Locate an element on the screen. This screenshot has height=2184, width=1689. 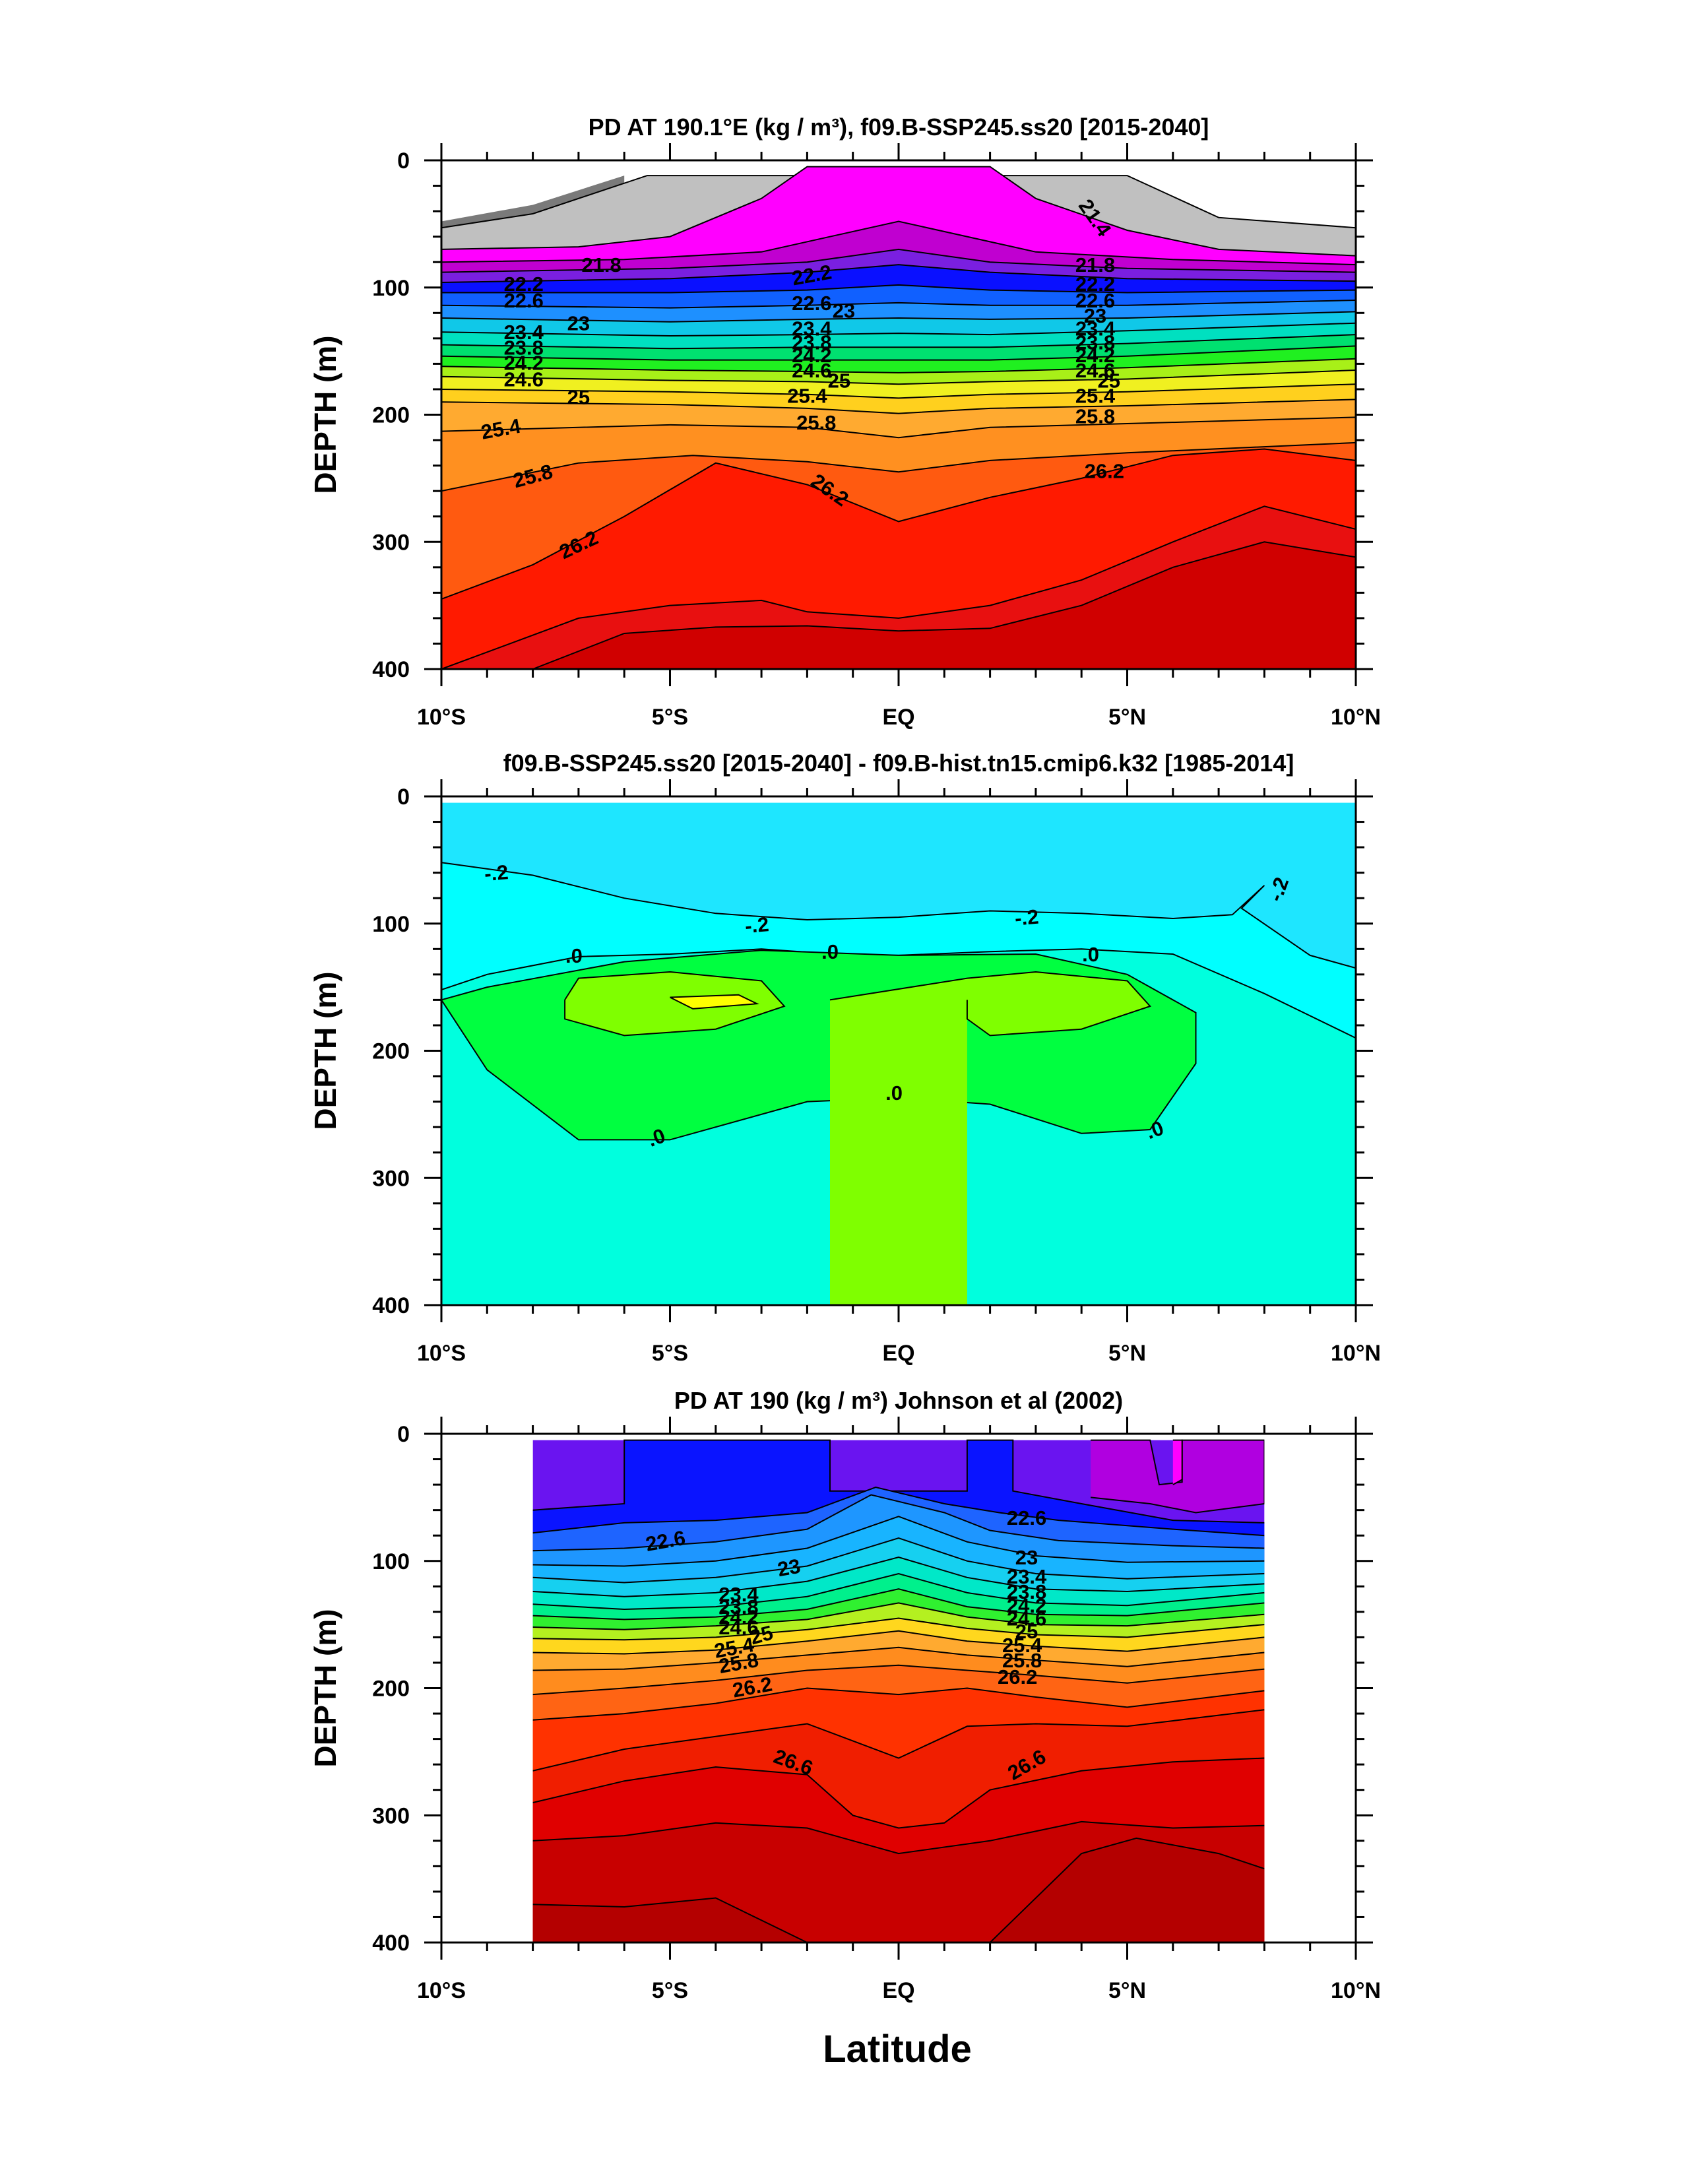
contour-field: -.2-.2 -.2-.2.0.0.0.0.0.0 is located at coordinates (898, 1053).